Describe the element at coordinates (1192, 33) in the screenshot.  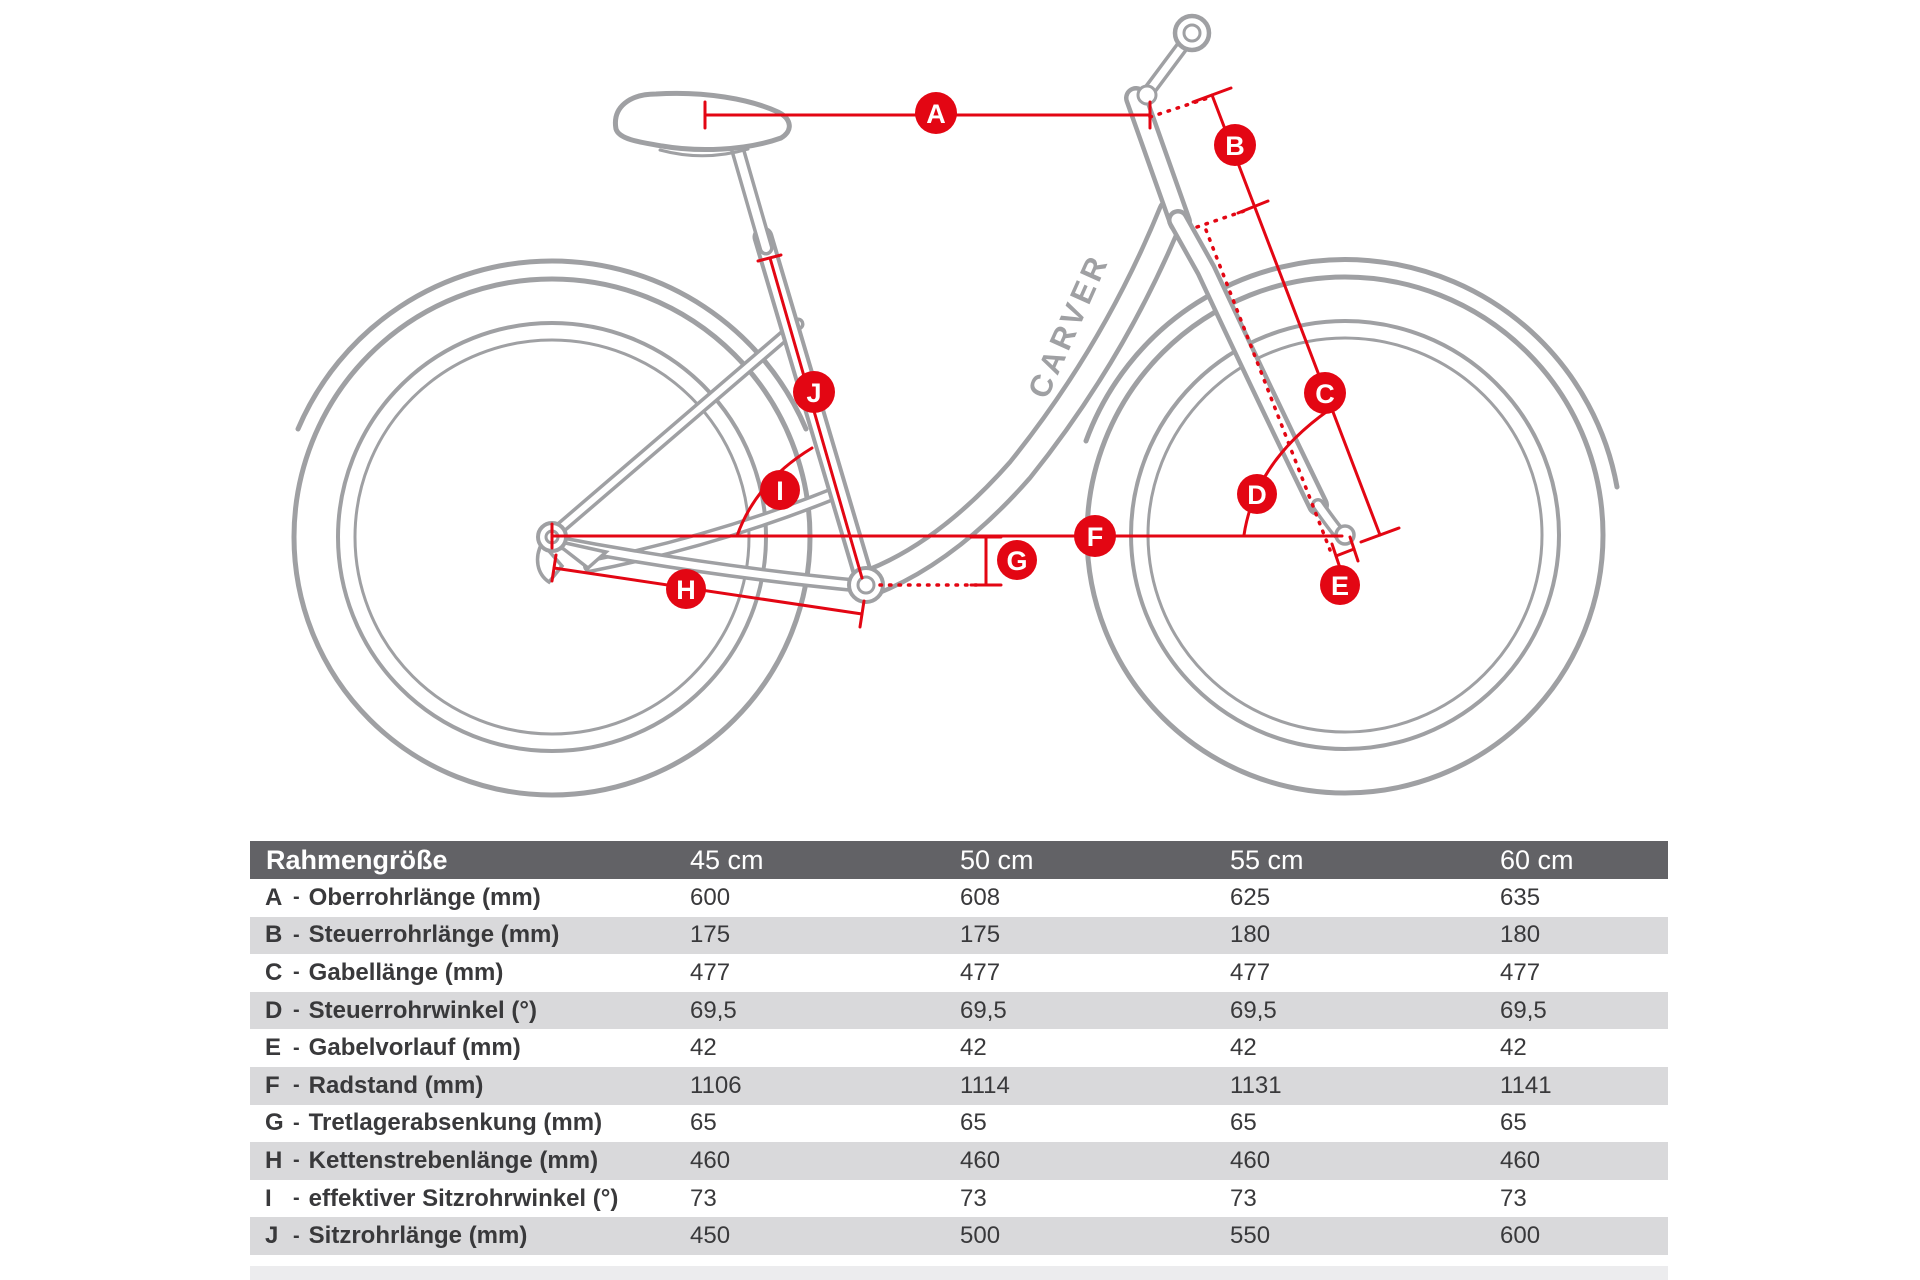
I see `handlebar-grip` at that location.